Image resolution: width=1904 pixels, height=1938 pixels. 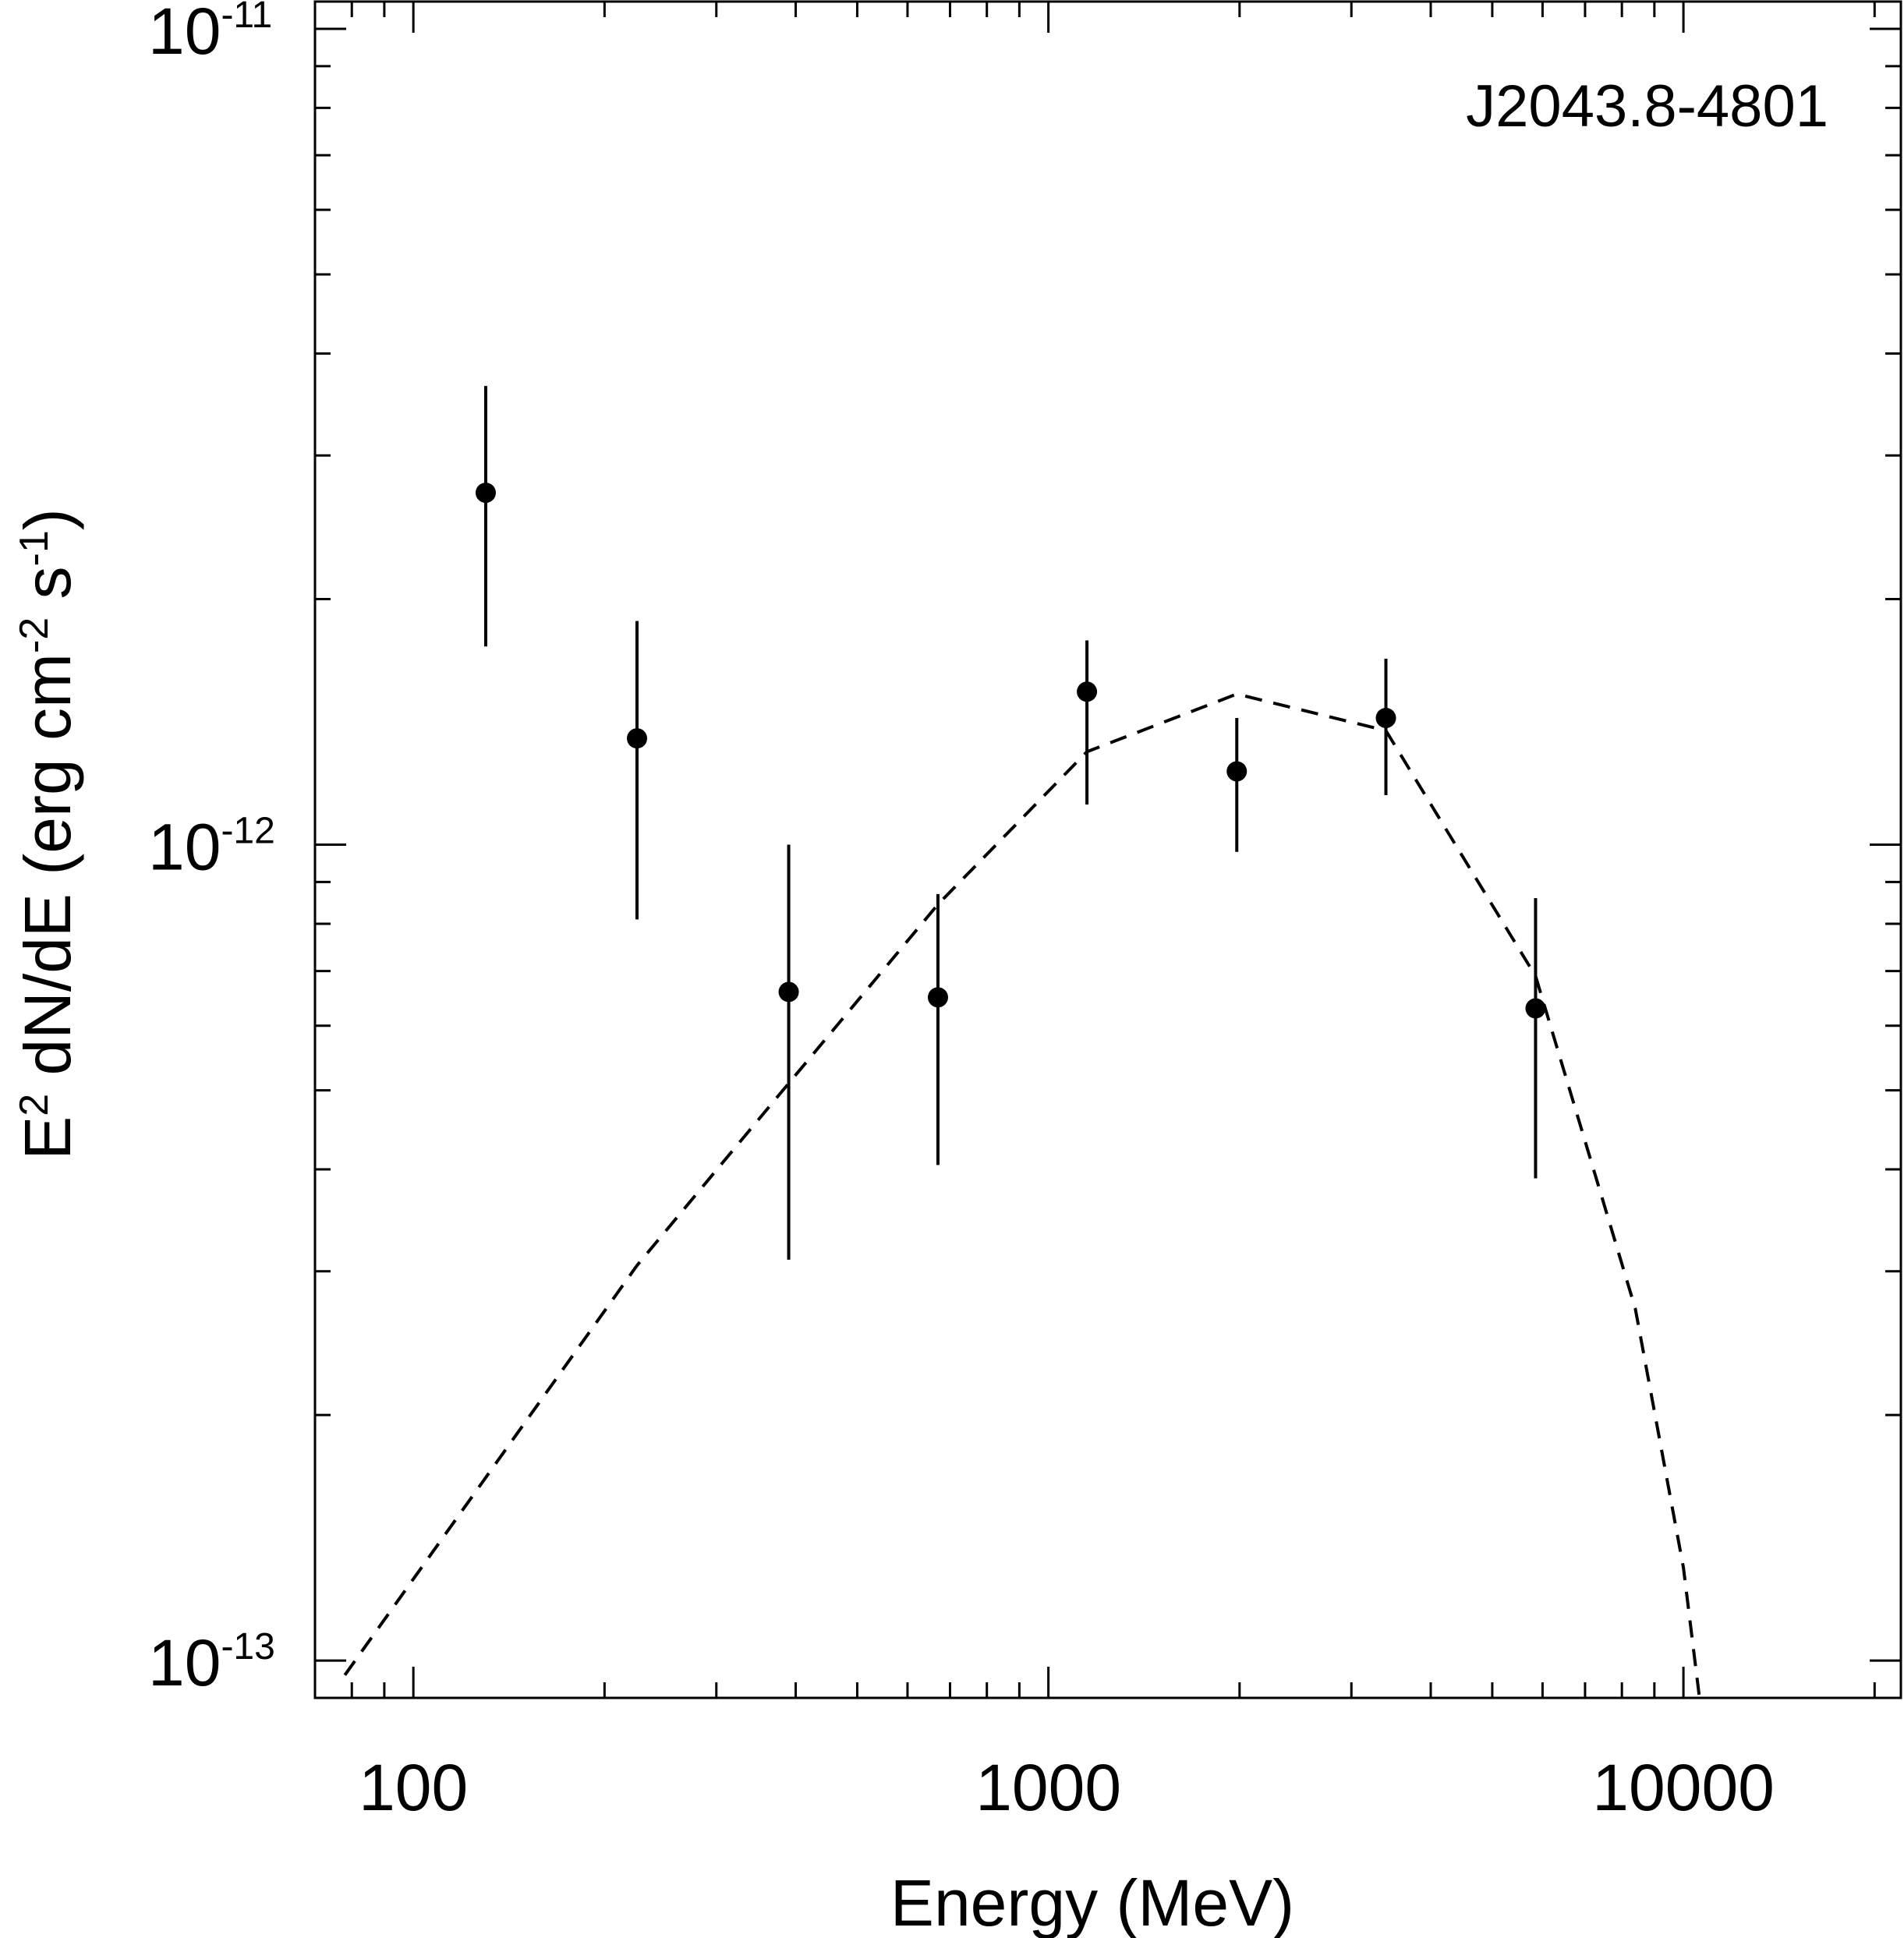 What do you see at coordinates (34, 1105) in the screenshot?
I see `y-axis-title-prefix-sup: 2` at bounding box center [34, 1105].